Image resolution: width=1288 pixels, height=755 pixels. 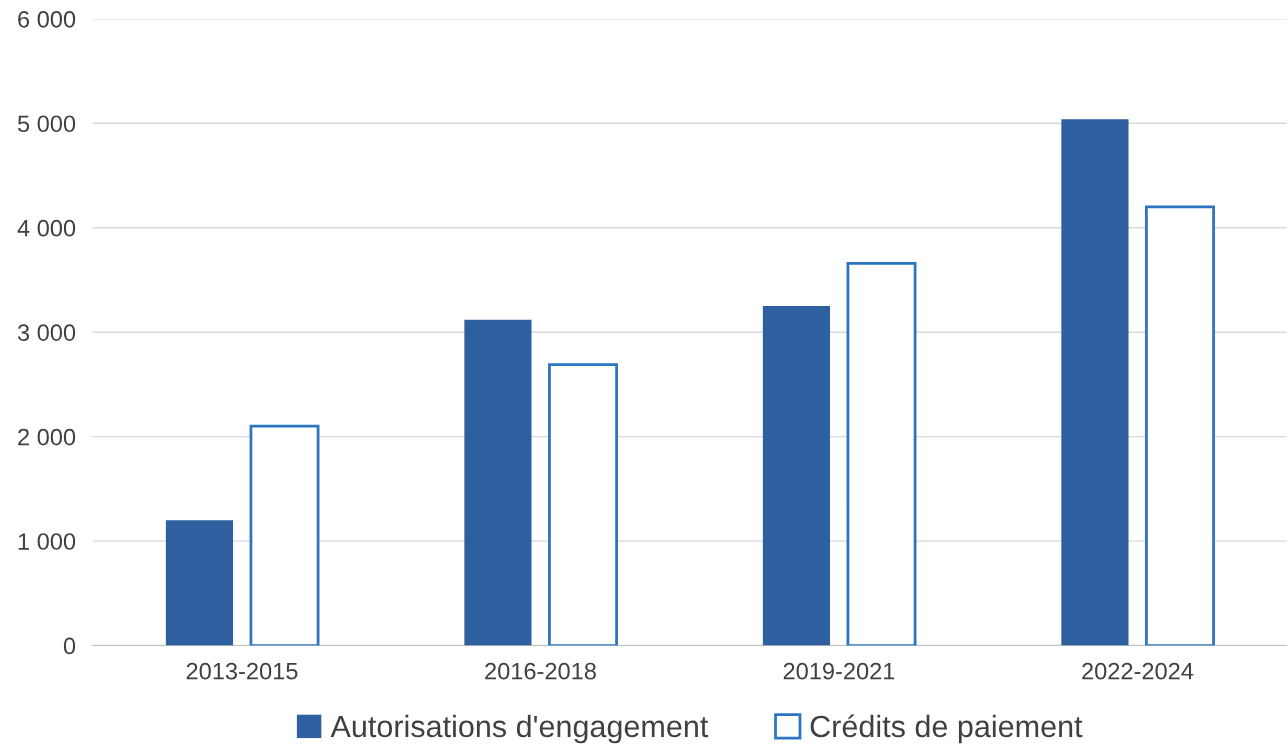 I want to click on x-tick-label: 2022-2024, so click(x=1138, y=671).